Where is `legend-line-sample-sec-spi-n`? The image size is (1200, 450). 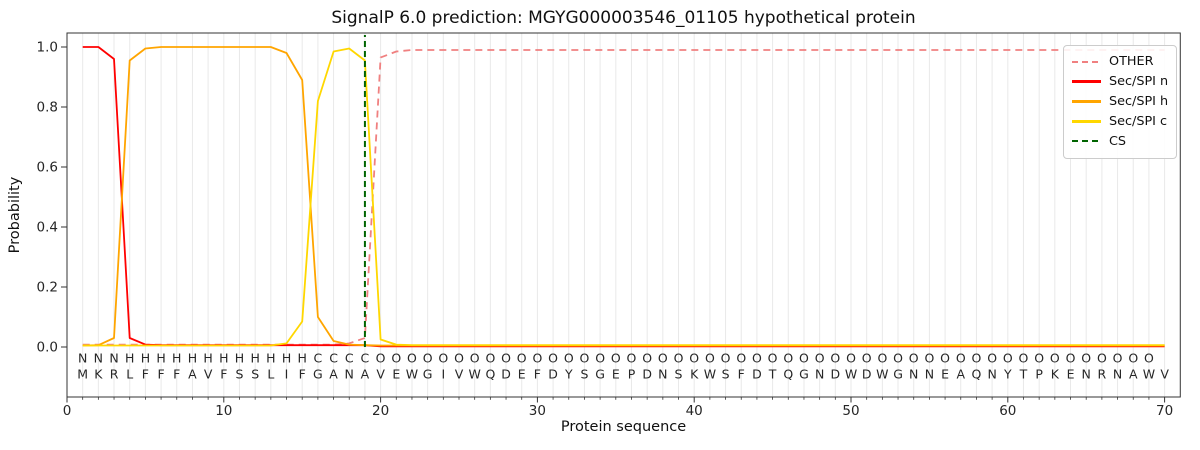 legend-line-sample-sec-spi-n is located at coordinates (1086, 81).